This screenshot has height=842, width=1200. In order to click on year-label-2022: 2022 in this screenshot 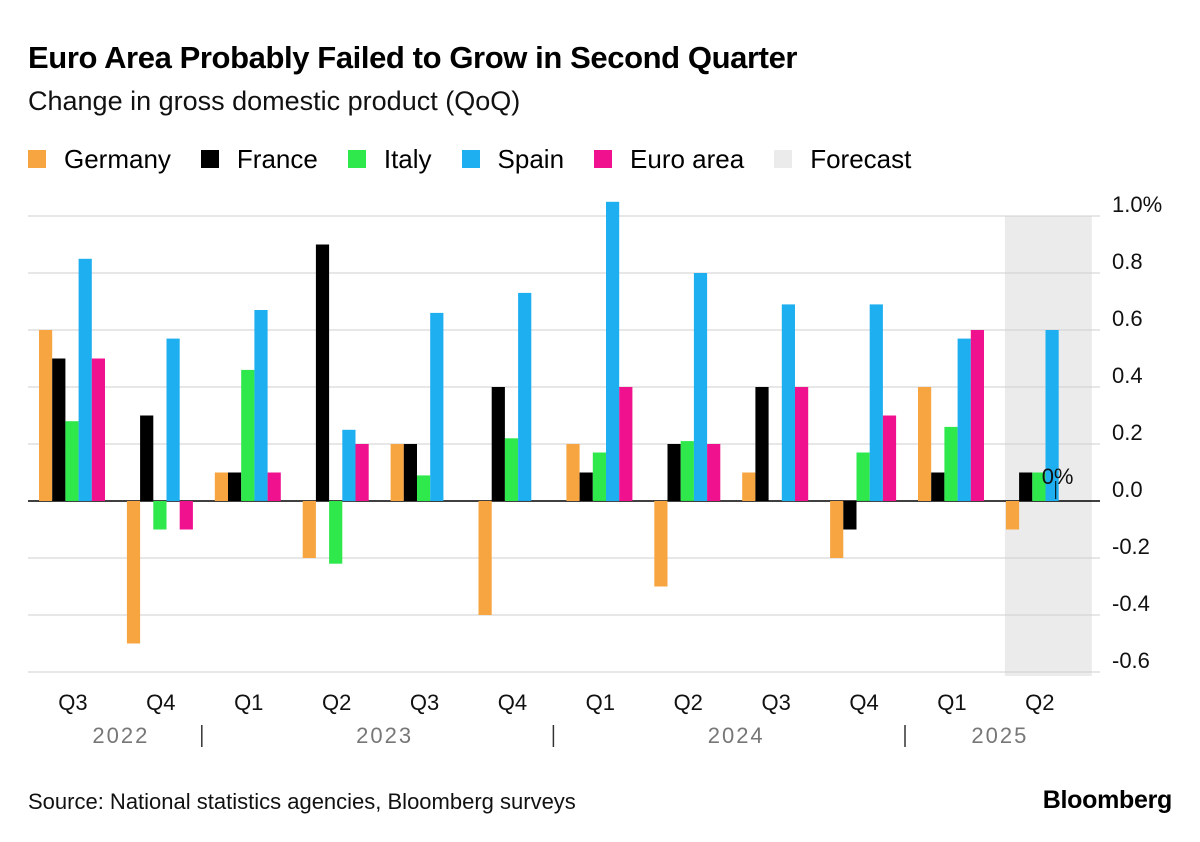, I will do `click(120, 735)`.